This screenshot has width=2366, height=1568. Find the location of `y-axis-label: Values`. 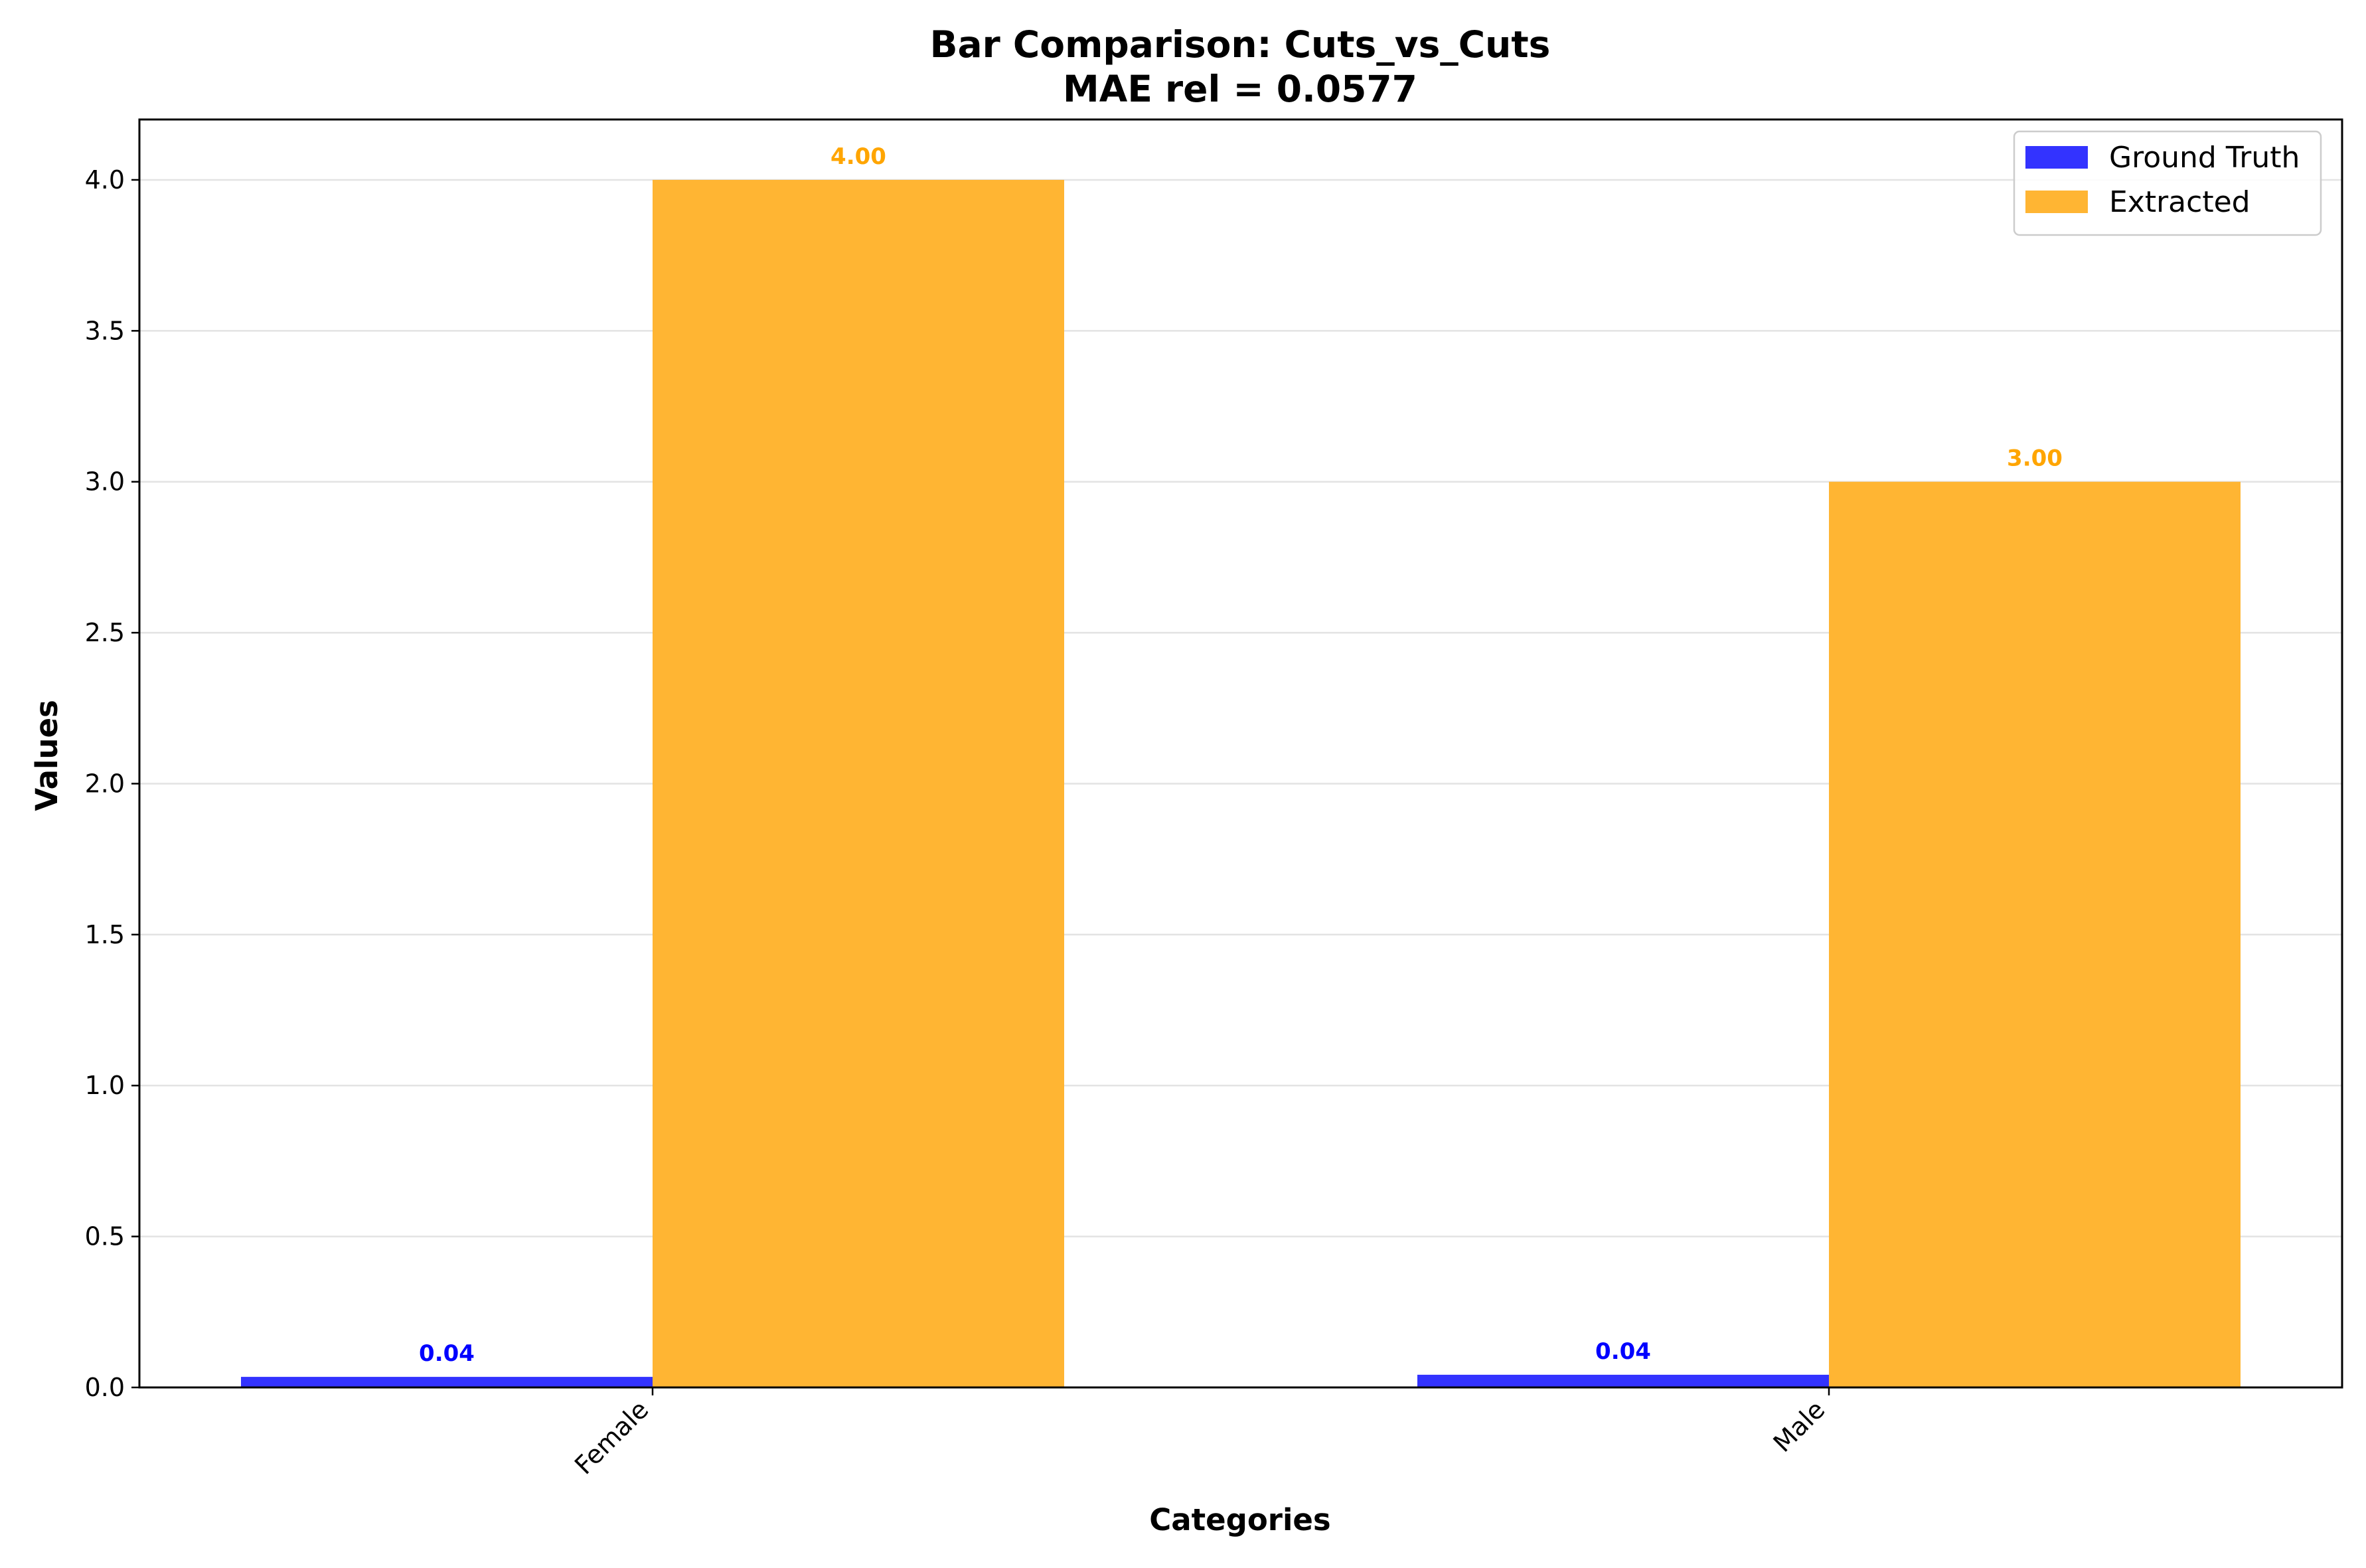

y-axis-label: Values is located at coordinates (47, 756).